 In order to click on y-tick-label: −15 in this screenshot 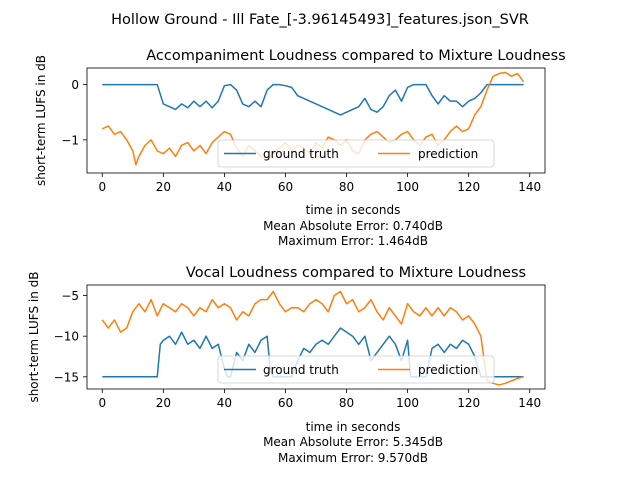, I will do `click(66, 377)`.